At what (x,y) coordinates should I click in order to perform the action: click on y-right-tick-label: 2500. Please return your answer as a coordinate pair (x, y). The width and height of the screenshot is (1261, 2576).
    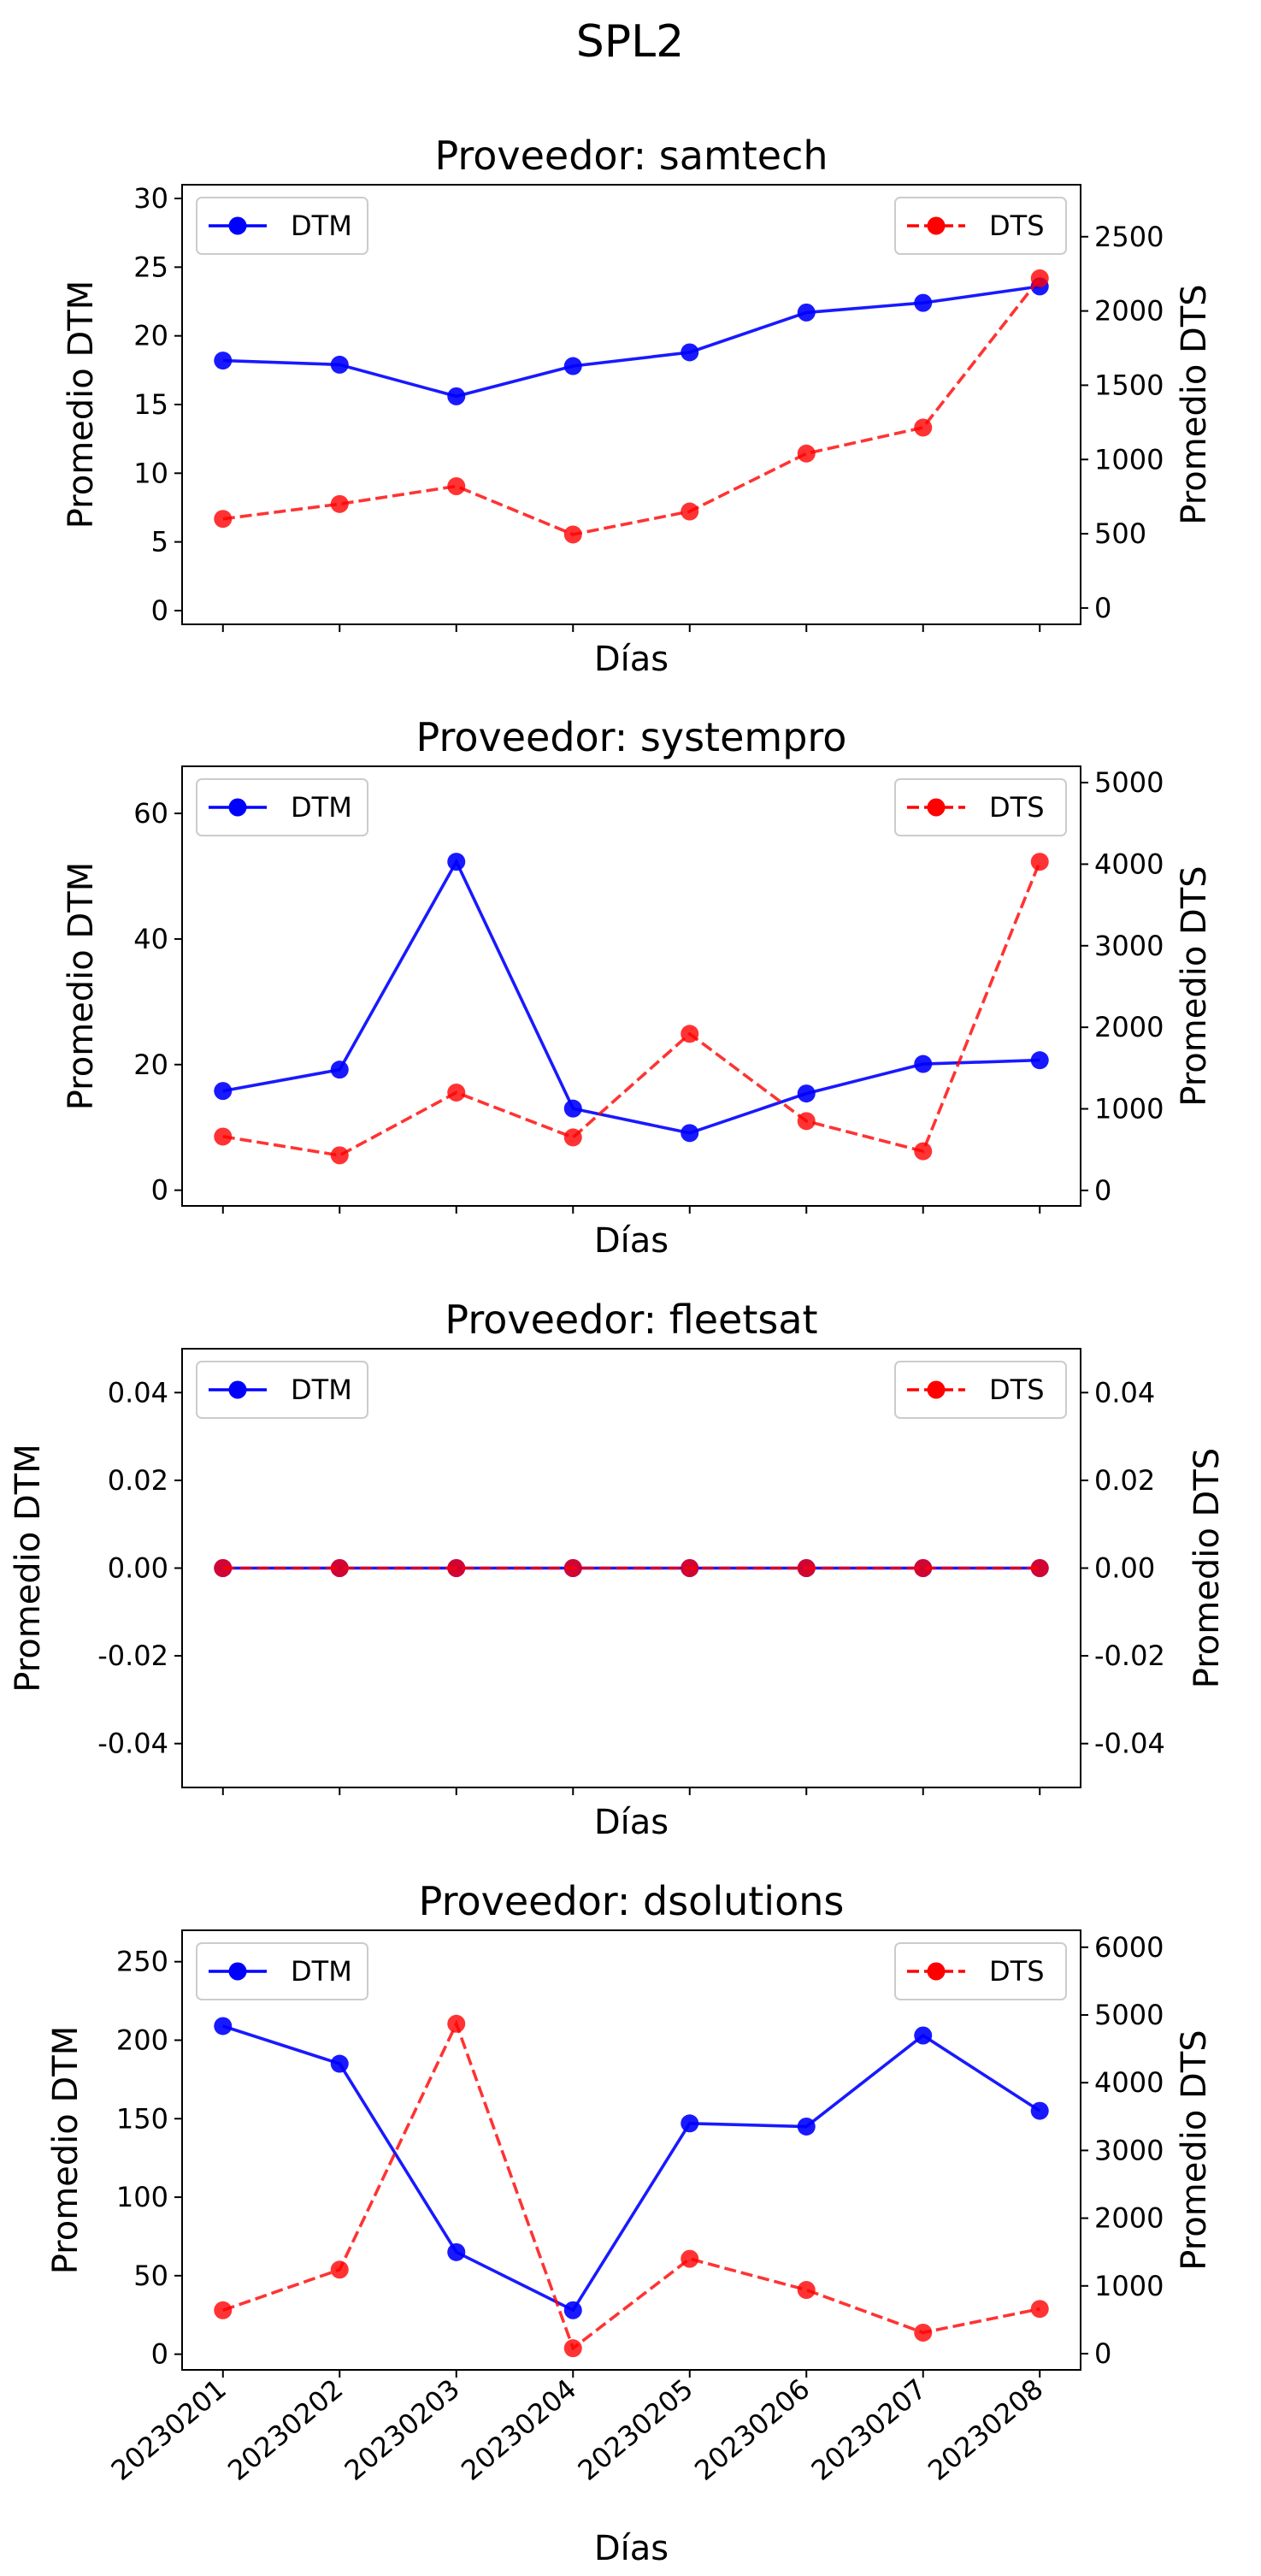
    Looking at the image, I should click on (1129, 237).